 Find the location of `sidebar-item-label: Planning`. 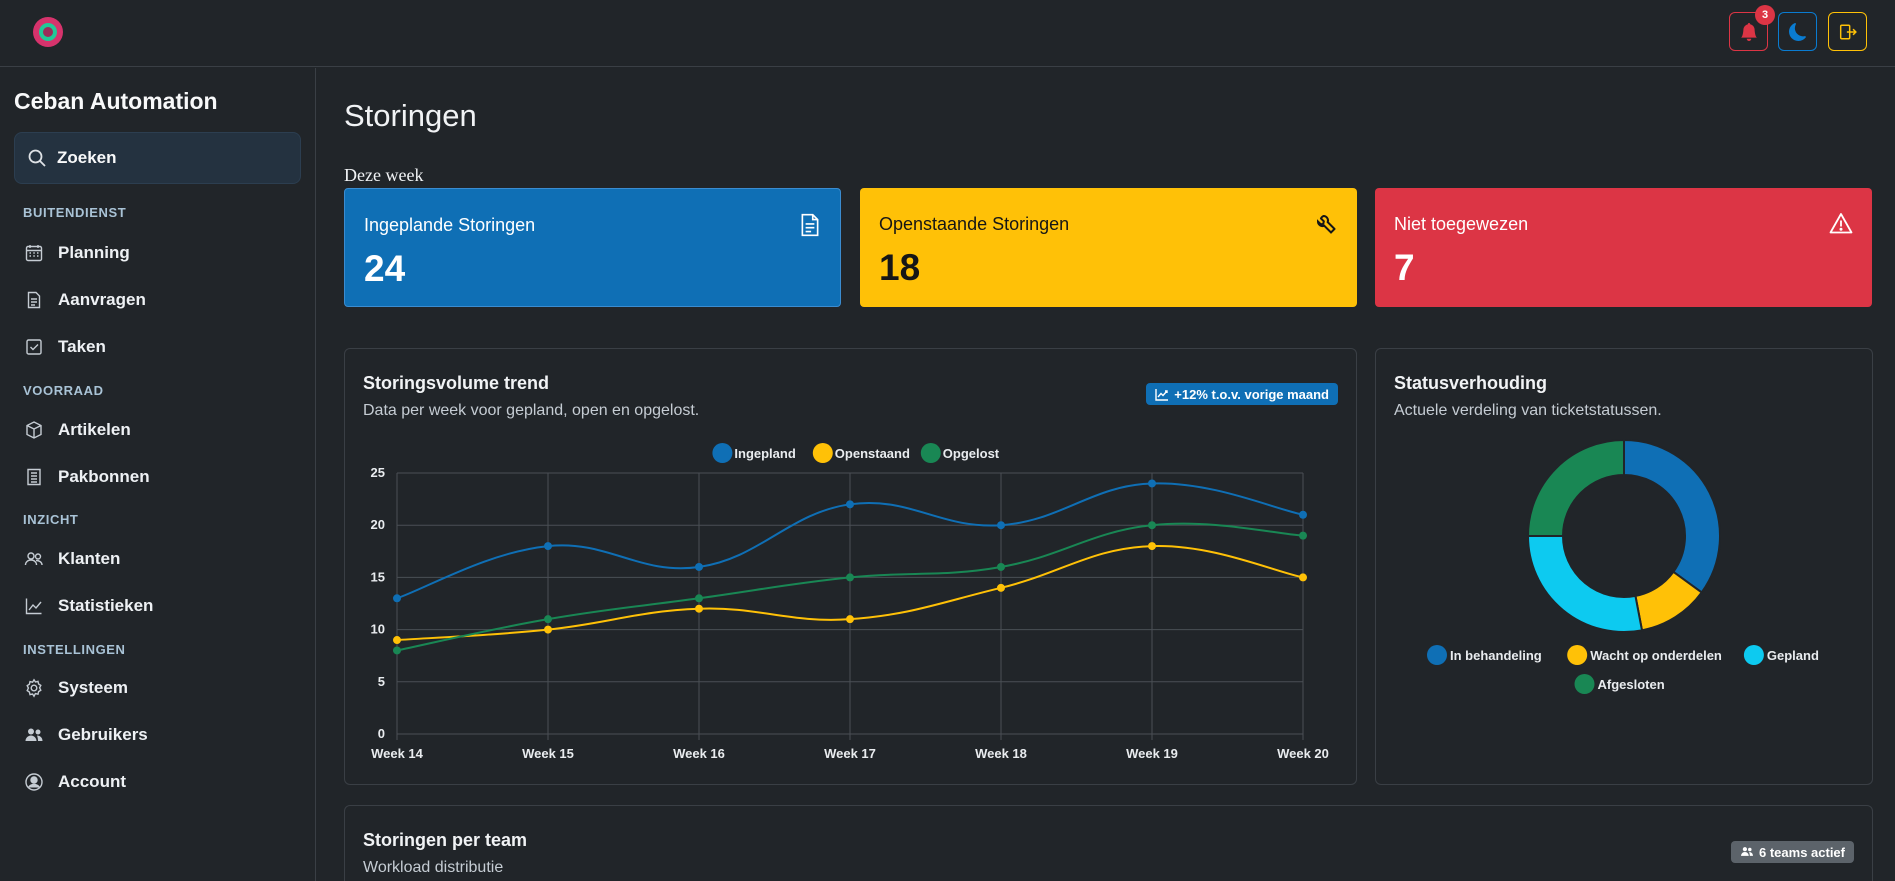

sidebar-item-label: Planning is located at coordinates (94, 252).